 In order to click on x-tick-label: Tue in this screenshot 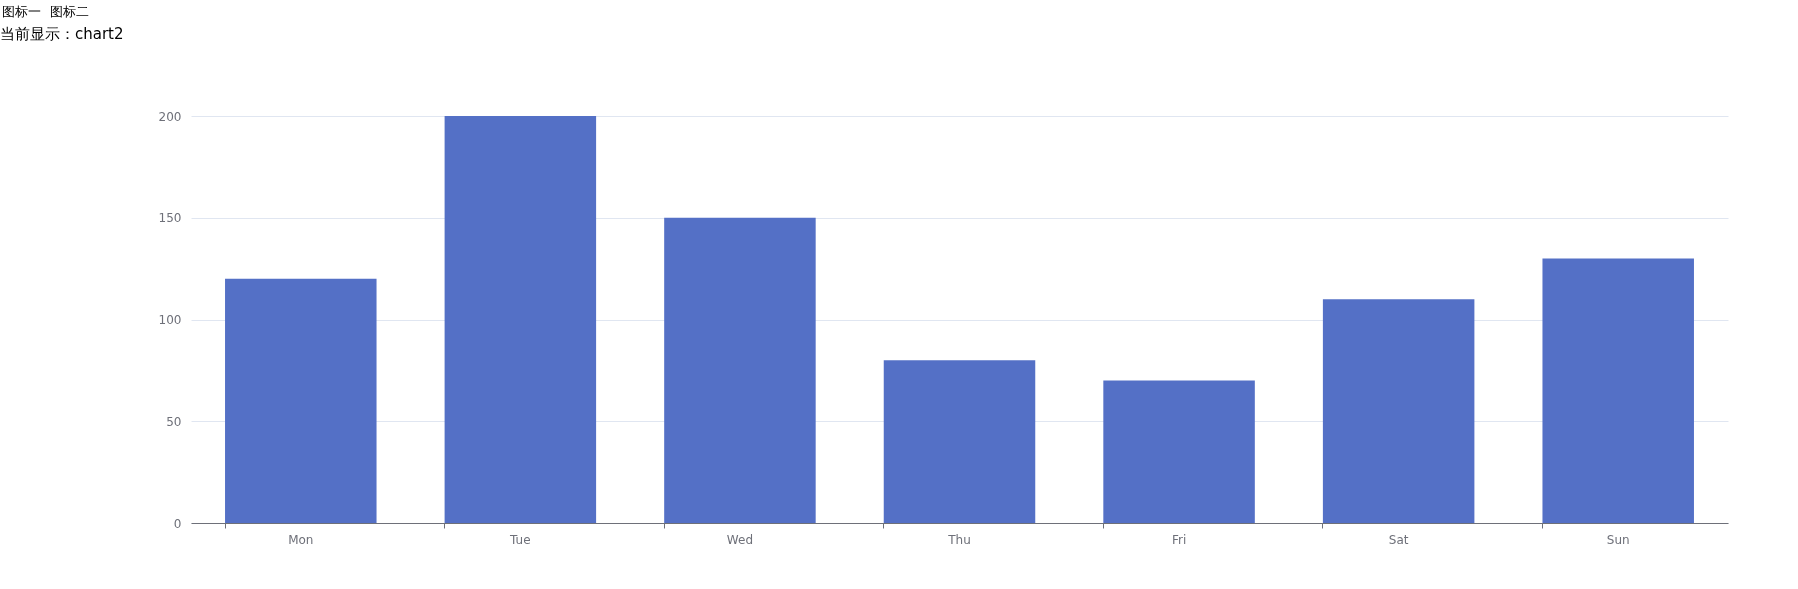, I will do `click(520, 539)`.